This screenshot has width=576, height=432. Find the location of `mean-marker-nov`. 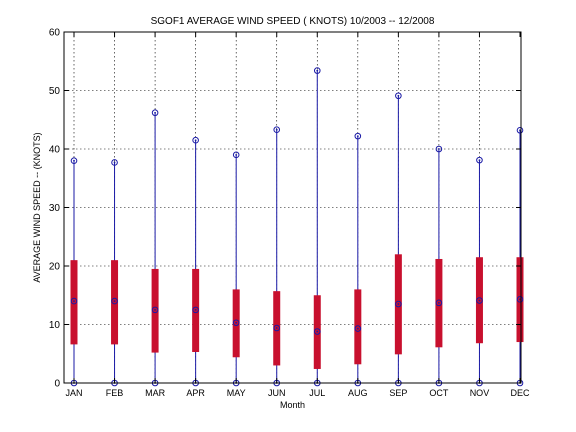

mean-marker-nov is located at coordinates (479, 300).